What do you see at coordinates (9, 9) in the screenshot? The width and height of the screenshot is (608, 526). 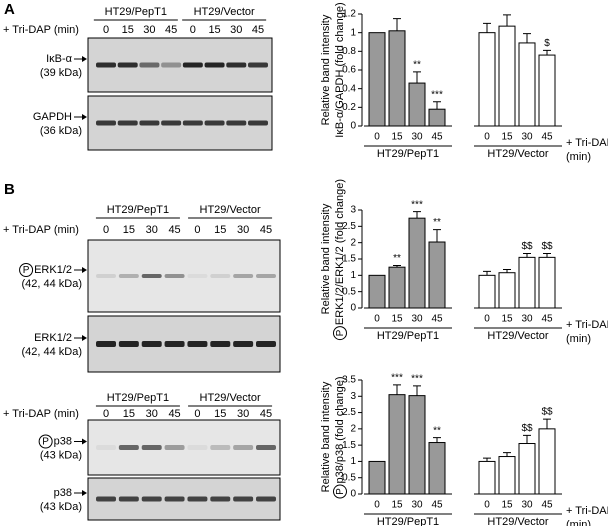 I see `panel-label: A` at bounding box center [9, 9].